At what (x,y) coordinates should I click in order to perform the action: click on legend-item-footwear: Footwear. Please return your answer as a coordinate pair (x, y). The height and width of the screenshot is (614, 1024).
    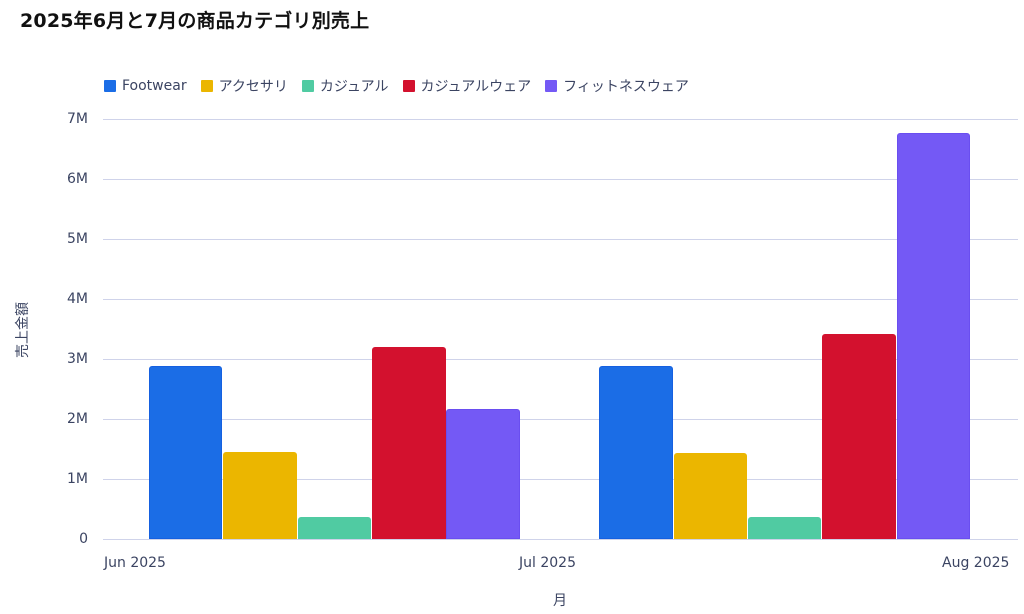
    Looking at the image, I should click on (145, 86).